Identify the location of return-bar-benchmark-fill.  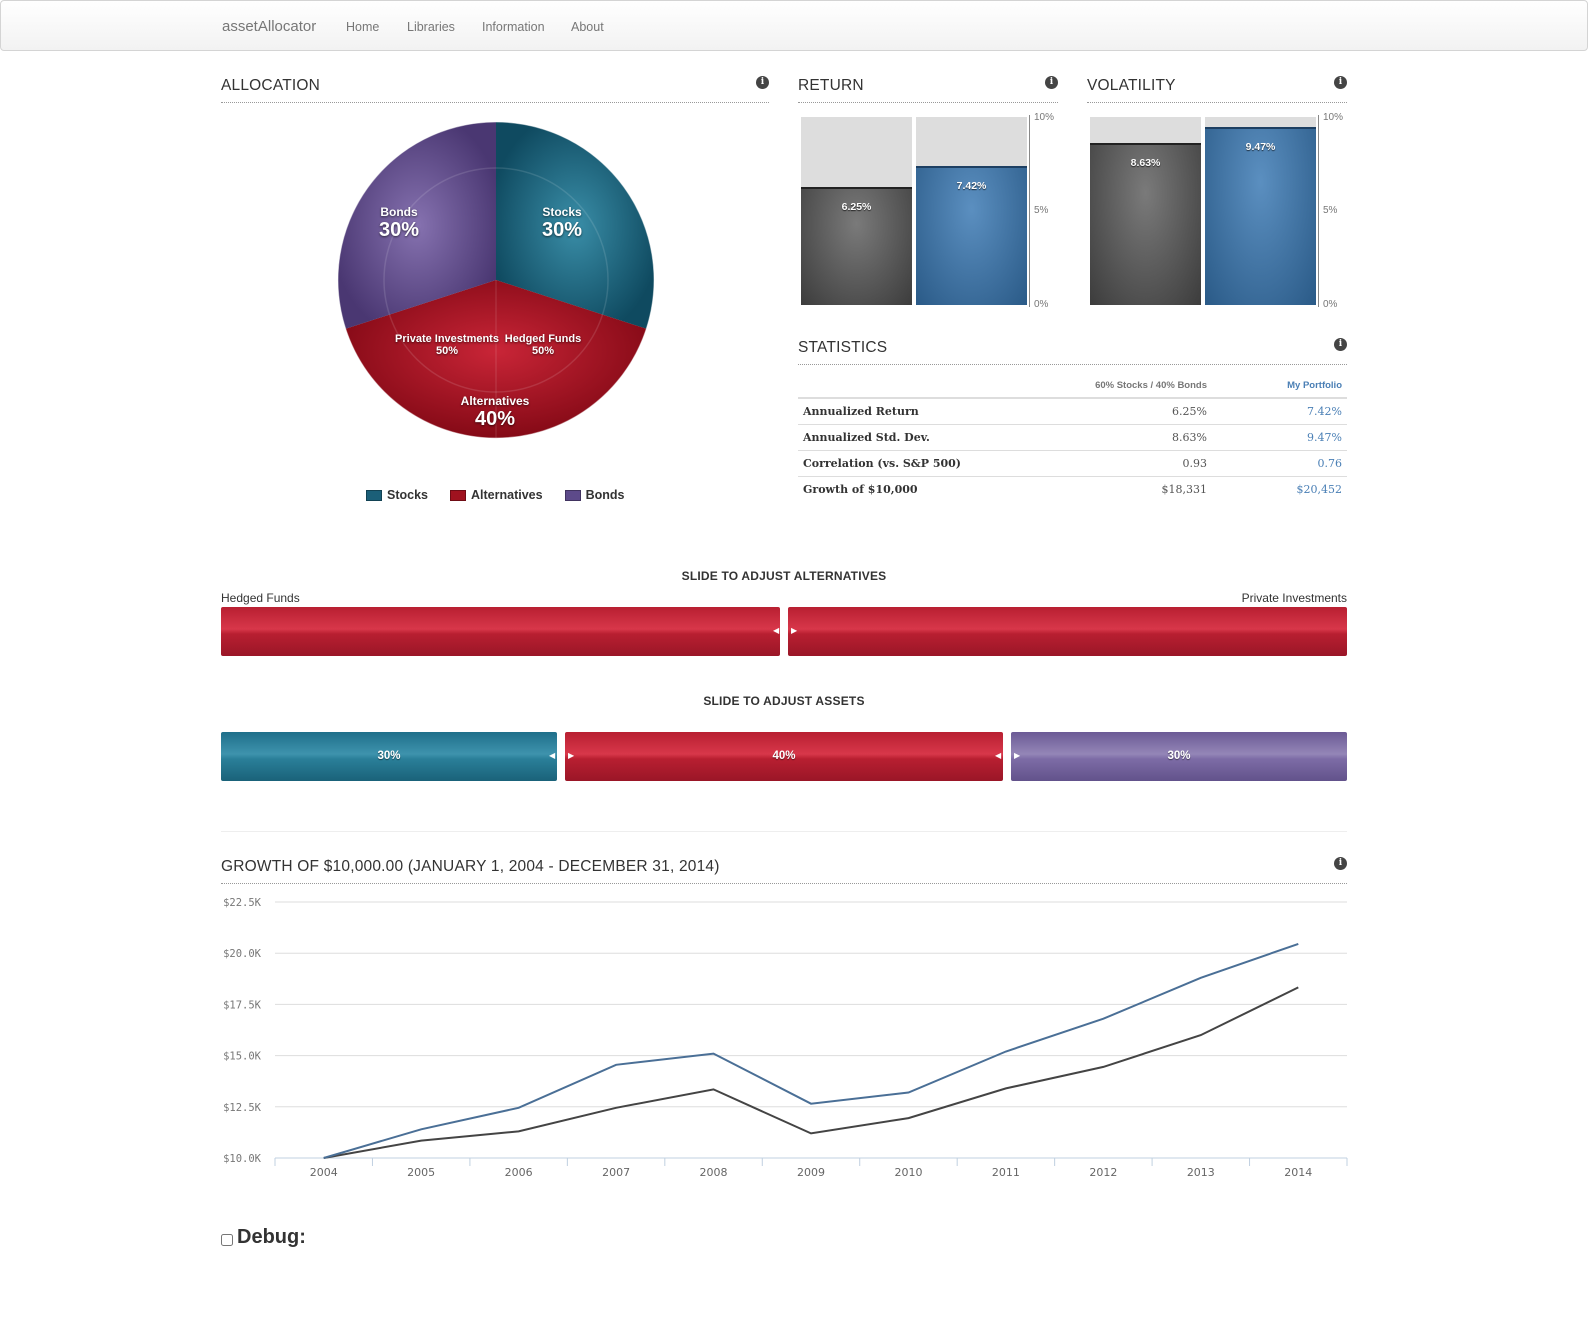
(856, 246).